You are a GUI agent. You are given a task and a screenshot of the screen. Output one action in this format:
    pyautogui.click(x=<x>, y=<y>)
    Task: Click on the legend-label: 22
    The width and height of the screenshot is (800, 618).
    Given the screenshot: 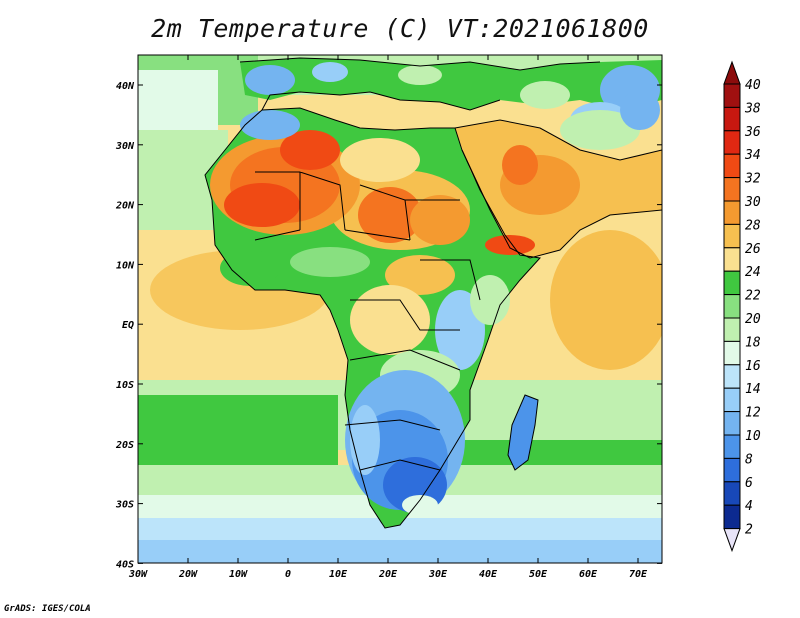 What is the action you would take?
    pyautogui.click(x=753, y=296)
    